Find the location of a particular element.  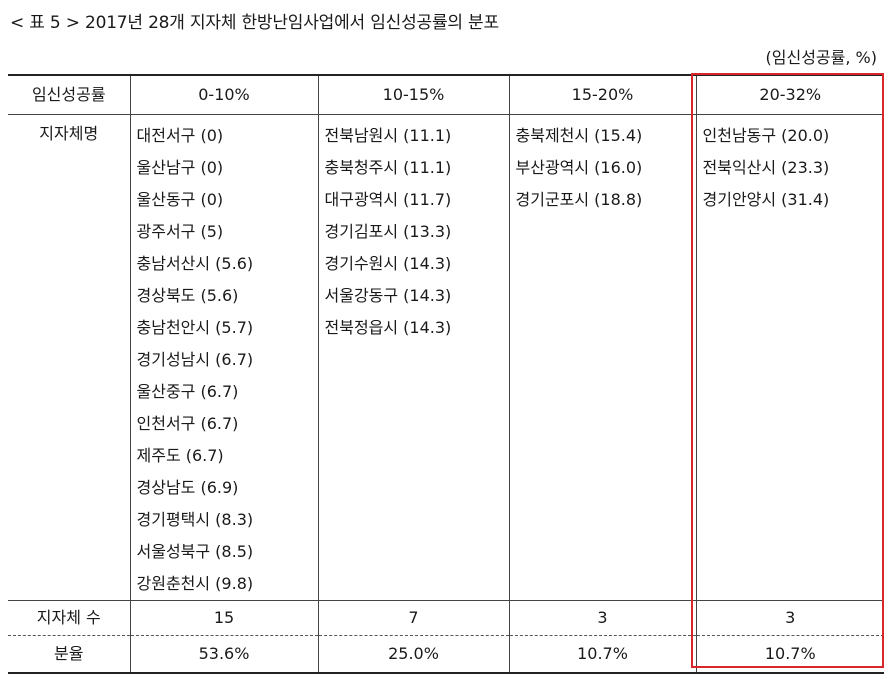

region-entry: 인천남동구 (20.0) is located at coordinates (766, 135).